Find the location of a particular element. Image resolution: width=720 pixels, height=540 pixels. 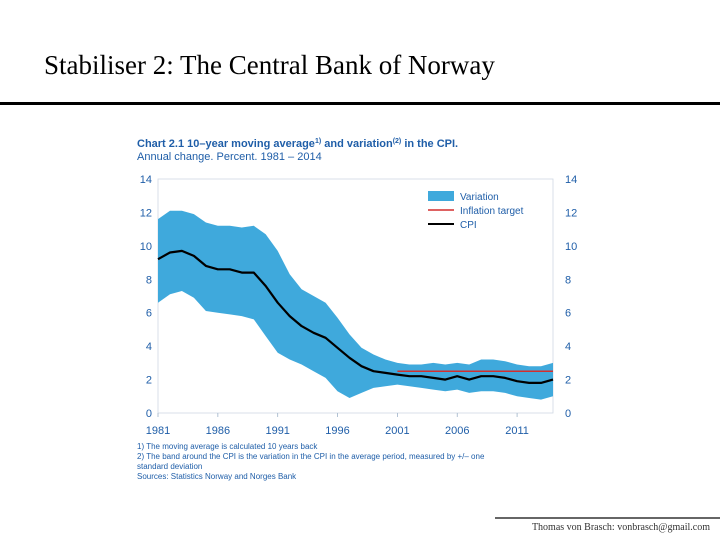

y-tick-label-right: 8 is located at coordinates (568, 280).